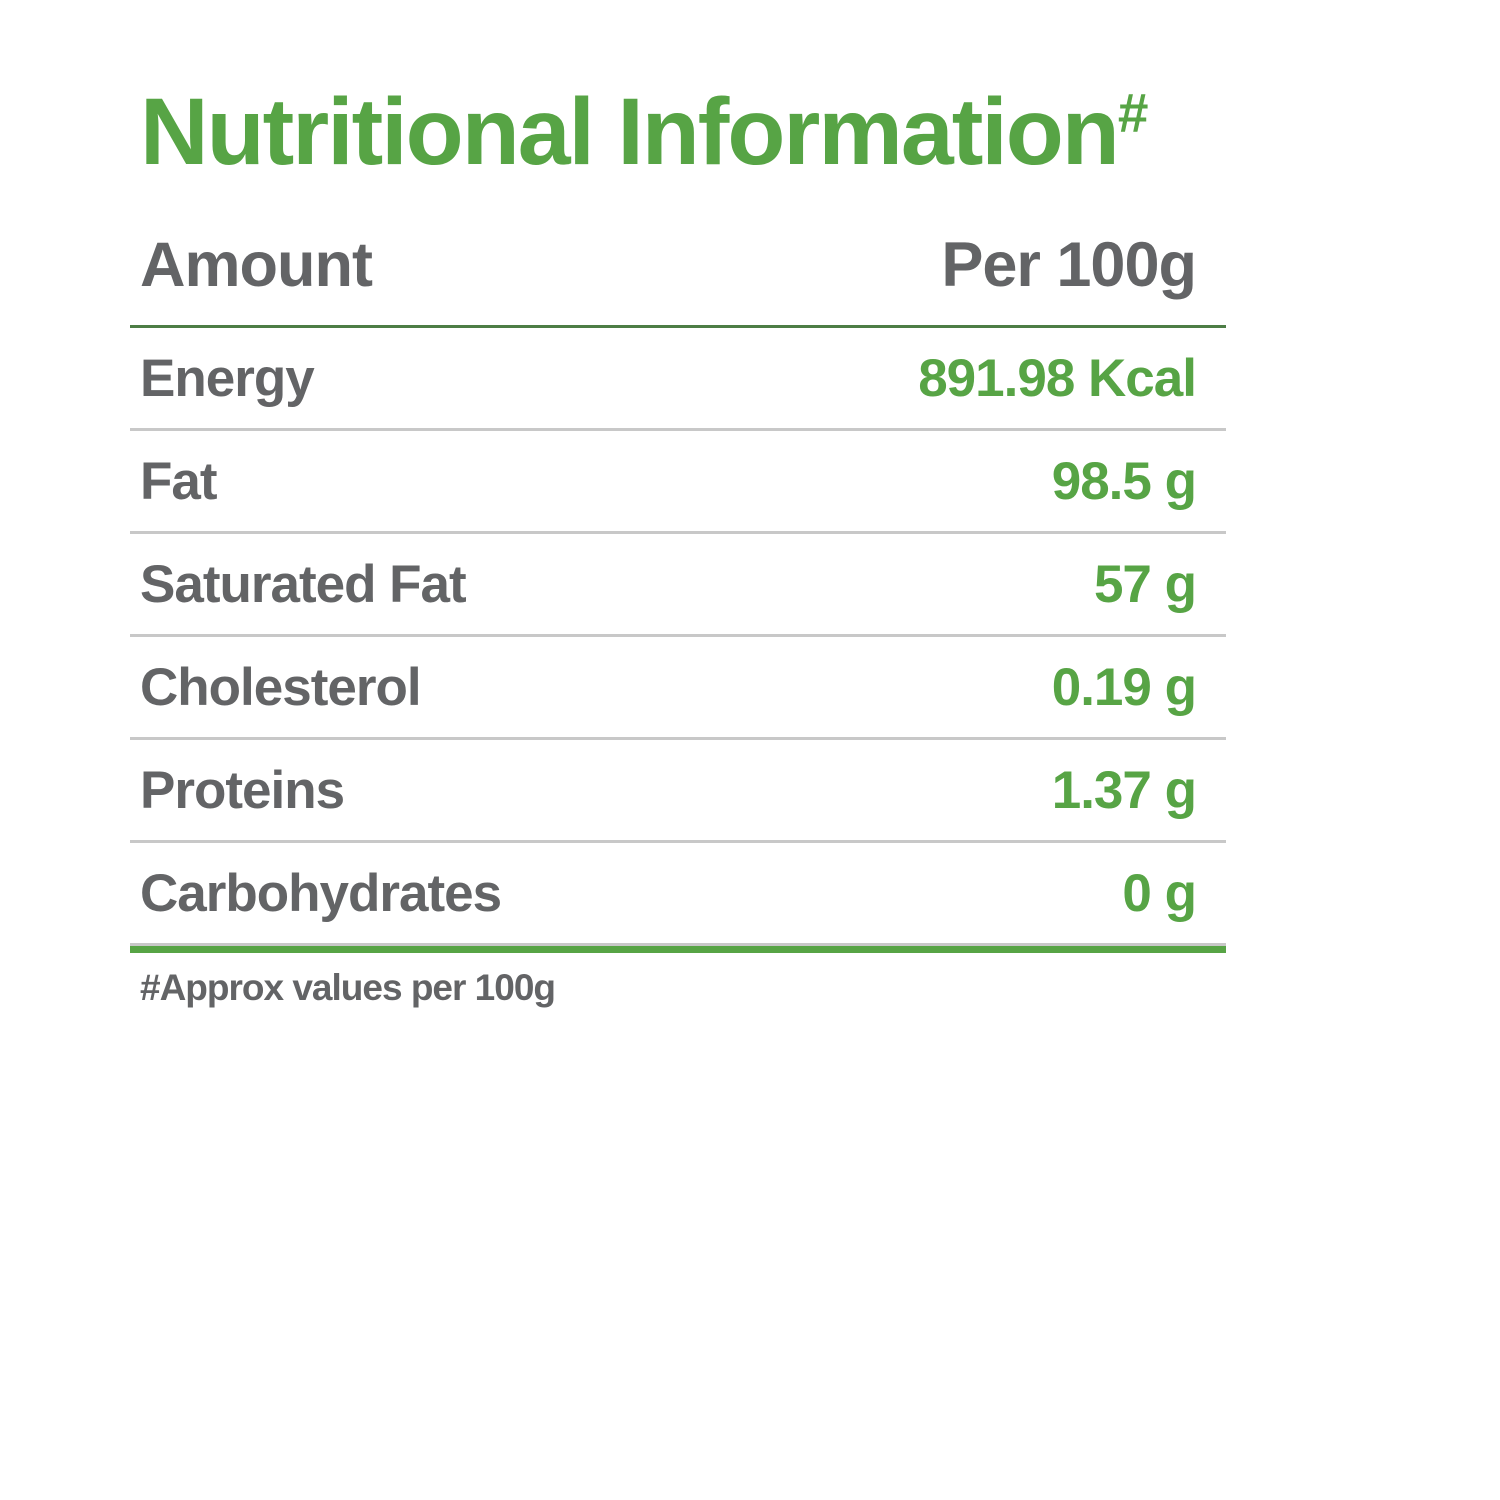  I want to click on nutrient-label: Cholesterol, so click(281, 687).